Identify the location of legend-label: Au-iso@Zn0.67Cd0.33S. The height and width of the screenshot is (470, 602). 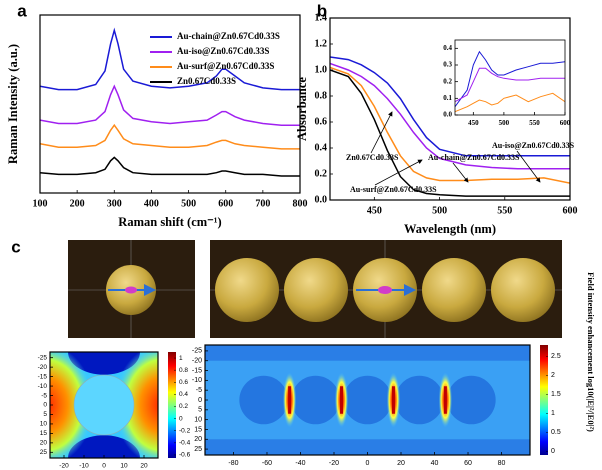
(223, 51).